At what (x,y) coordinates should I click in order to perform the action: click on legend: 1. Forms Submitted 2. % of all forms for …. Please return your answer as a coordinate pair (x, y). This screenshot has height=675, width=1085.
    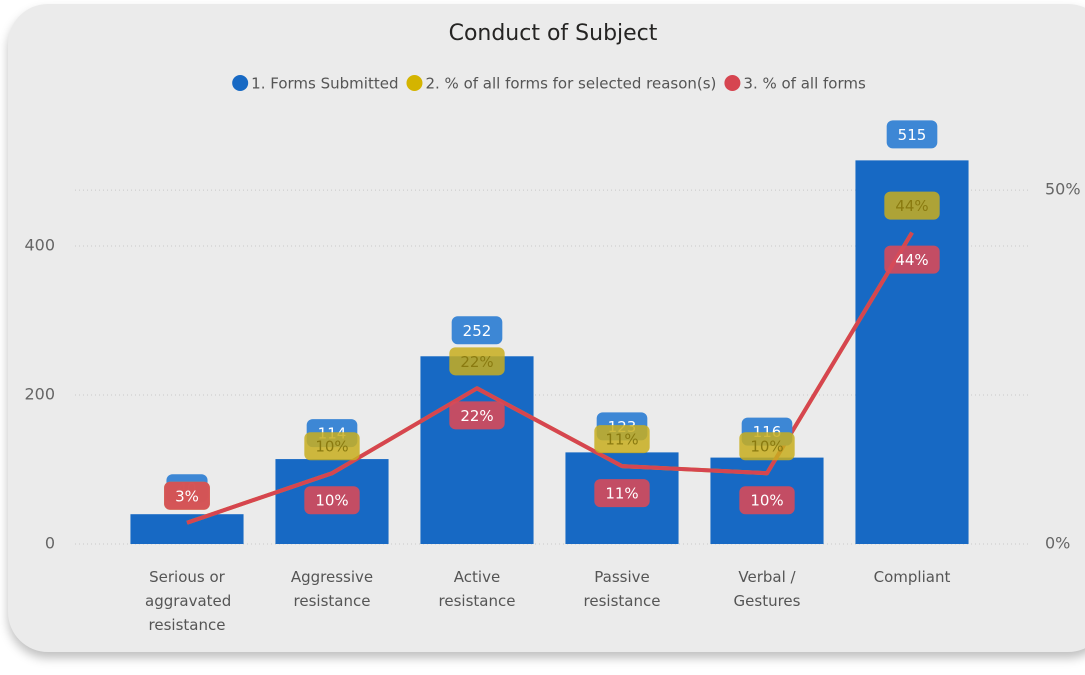
    Looking at the image, I should click on (549, 84).